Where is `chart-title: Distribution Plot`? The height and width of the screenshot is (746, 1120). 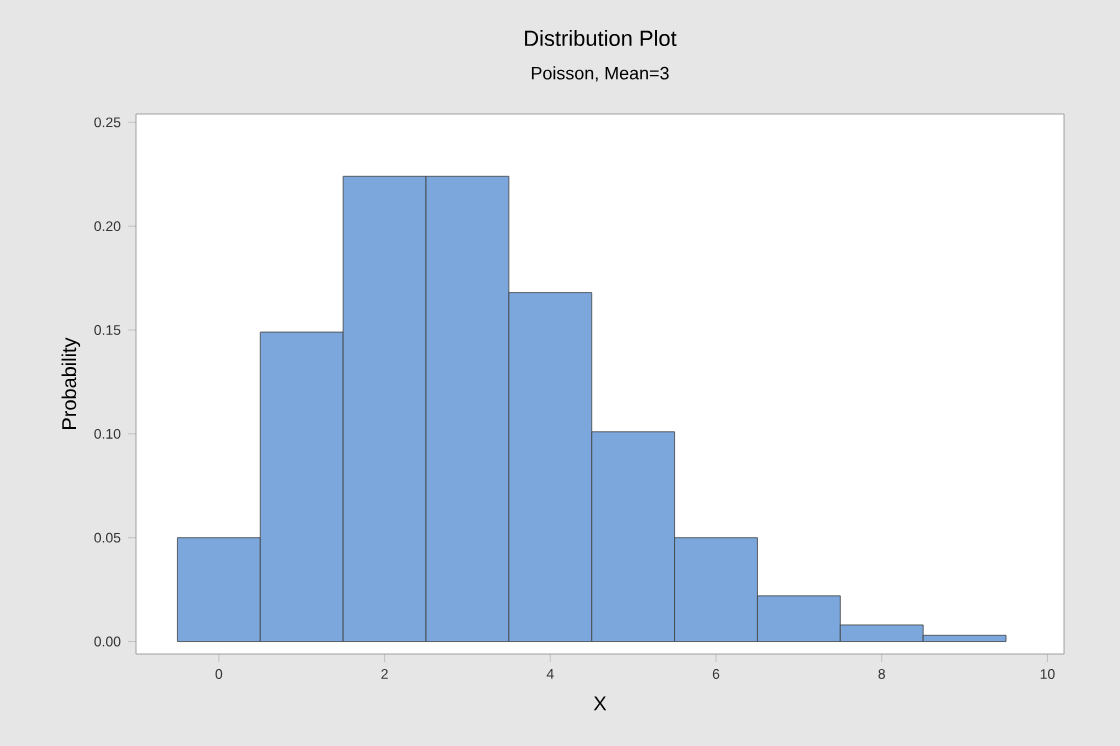
chart-title: Distribution Plot is located at coordinates (601, 38).